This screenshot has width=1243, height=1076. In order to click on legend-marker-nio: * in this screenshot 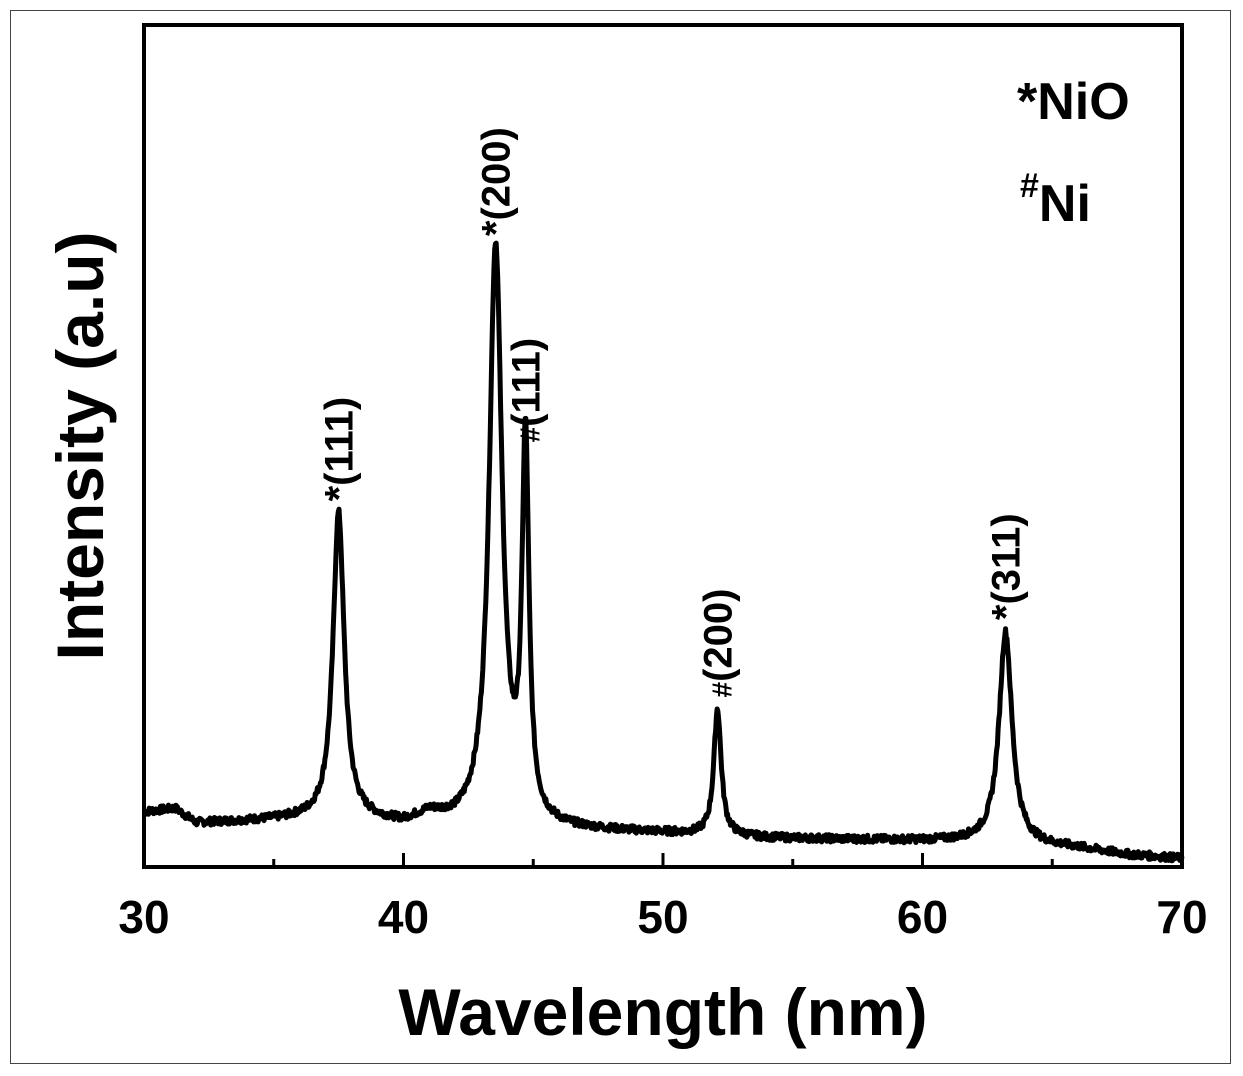, I will do `click(1027, 102)`.